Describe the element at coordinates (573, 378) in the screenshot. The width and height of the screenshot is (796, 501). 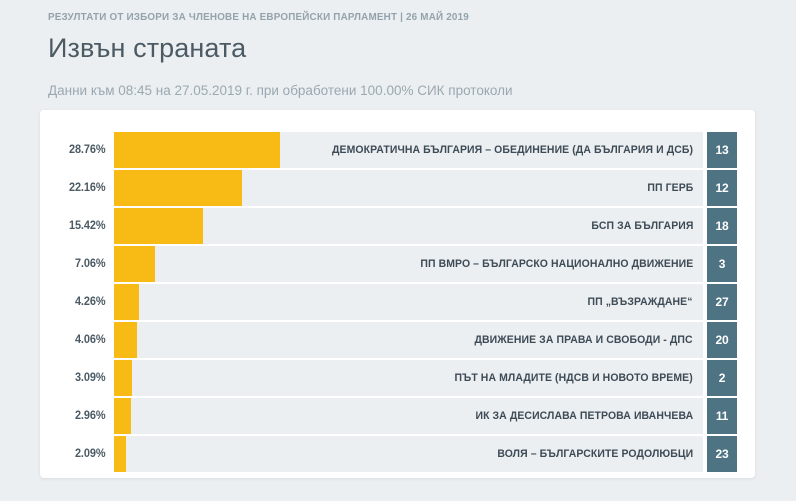
I see `party-name: ПЪТ НА МЛАДИТЕ (НДСВ И НОВОТО ВРЕМЕ)` at that location.